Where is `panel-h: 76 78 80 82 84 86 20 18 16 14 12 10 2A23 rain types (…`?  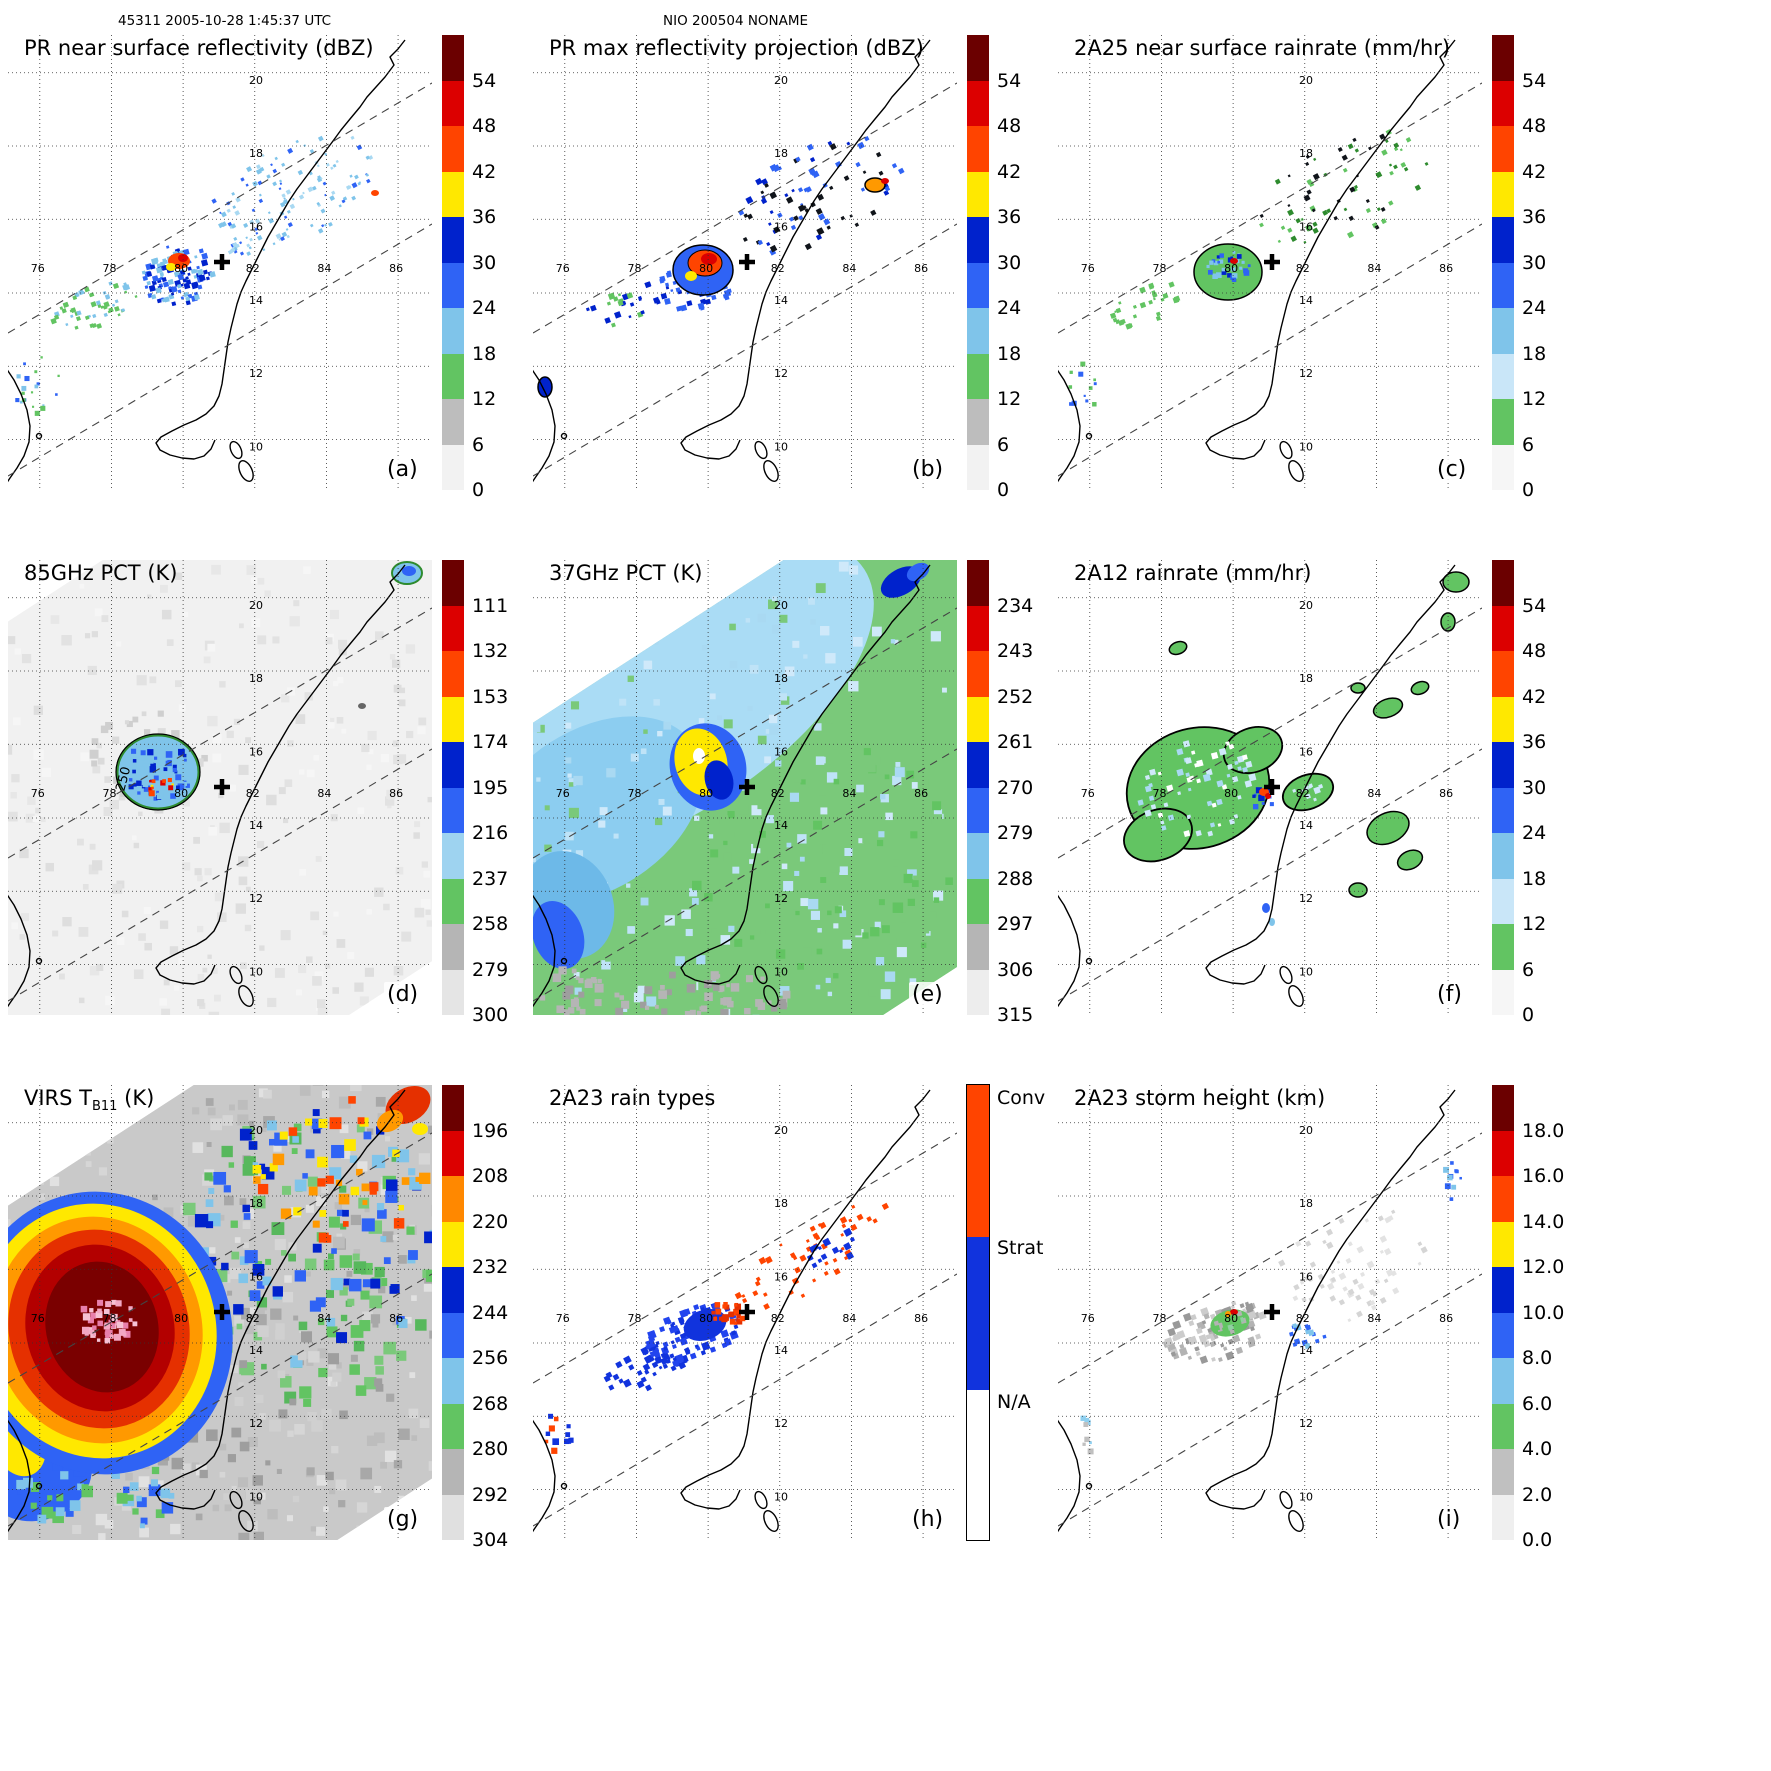
panel-h: 76 78 80 82 84 86 20 18 16 14 12 10 2A23 rain types (… is located at coordinates (795, 1319).